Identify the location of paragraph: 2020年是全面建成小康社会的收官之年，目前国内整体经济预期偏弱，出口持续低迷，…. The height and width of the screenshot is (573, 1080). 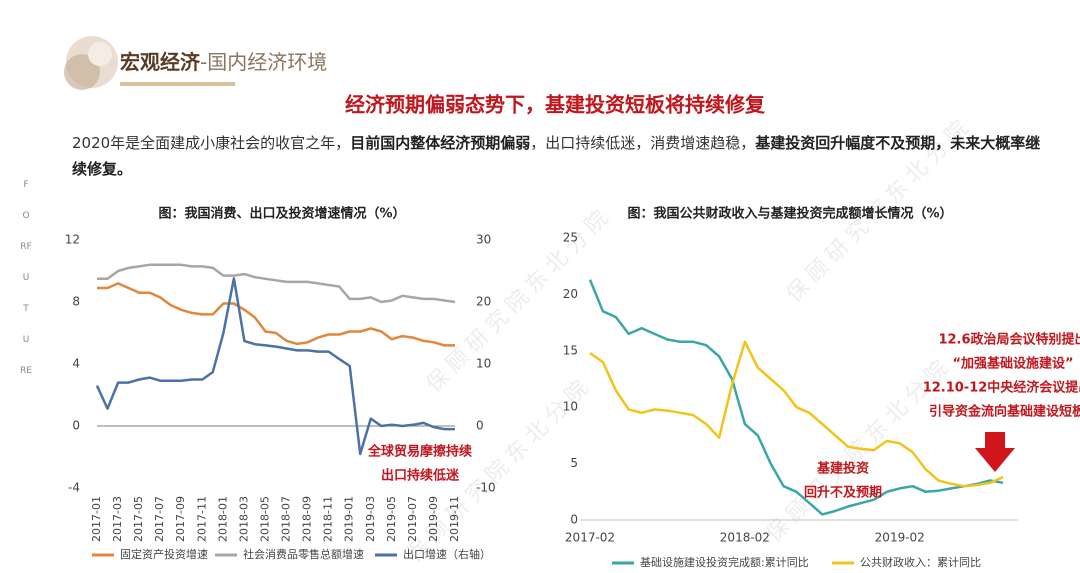
(559, 156).